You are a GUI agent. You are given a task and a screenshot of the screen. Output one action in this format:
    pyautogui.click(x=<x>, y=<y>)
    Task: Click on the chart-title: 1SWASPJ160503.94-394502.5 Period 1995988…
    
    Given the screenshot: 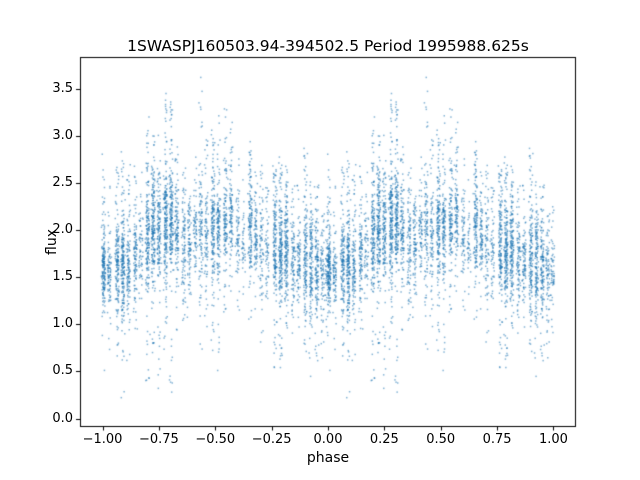 What is the action you would take?
    pyautogui.click(x=328, y=46)
    